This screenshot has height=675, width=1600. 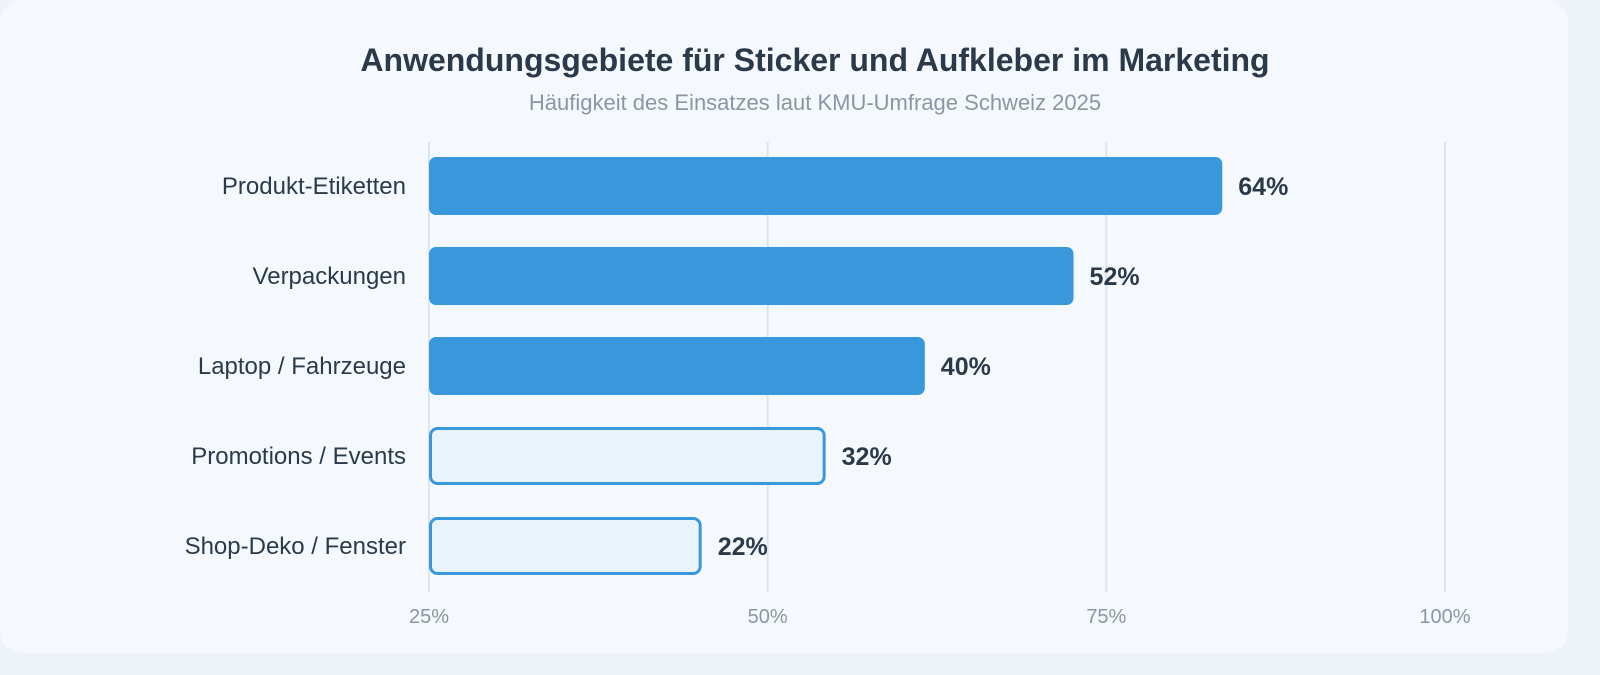 What do you see at coordinates (302, 366) in the screenshot?
I see `category-label: Laptop / Fahrzeuge` at bounding box center [302, 366].